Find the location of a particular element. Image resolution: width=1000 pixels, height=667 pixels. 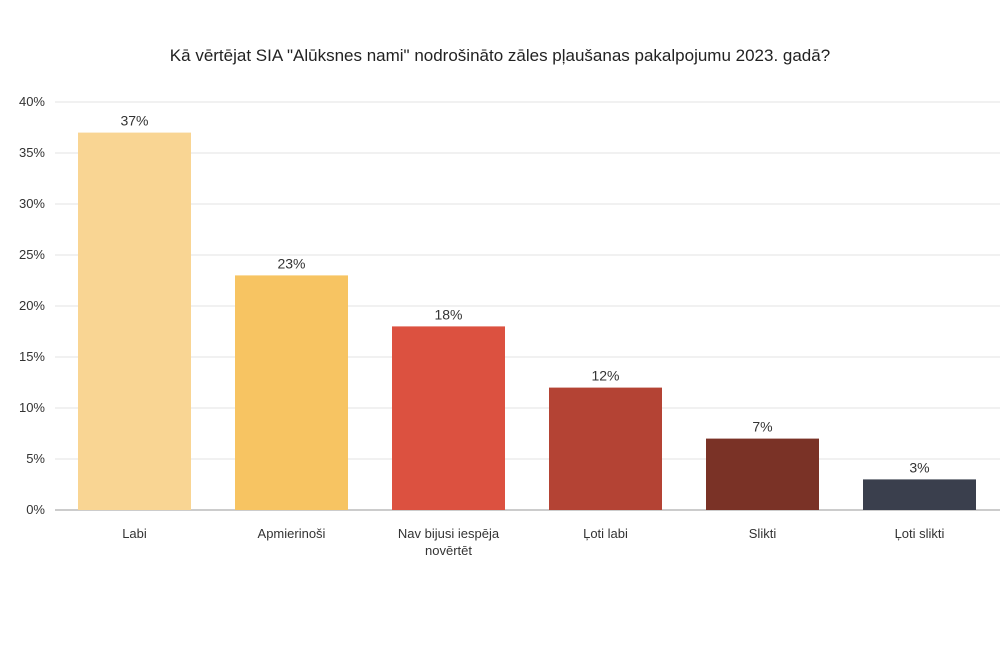

y-tick-label: 30% is located at coordinates (32, 203).